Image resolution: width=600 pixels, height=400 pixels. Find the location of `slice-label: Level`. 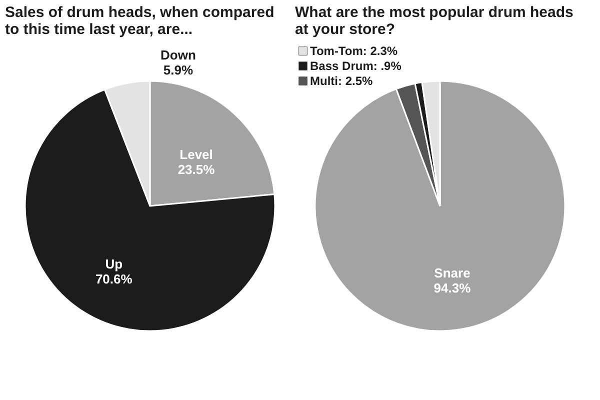

slice-label: Level is located at coordinates (196, 154).